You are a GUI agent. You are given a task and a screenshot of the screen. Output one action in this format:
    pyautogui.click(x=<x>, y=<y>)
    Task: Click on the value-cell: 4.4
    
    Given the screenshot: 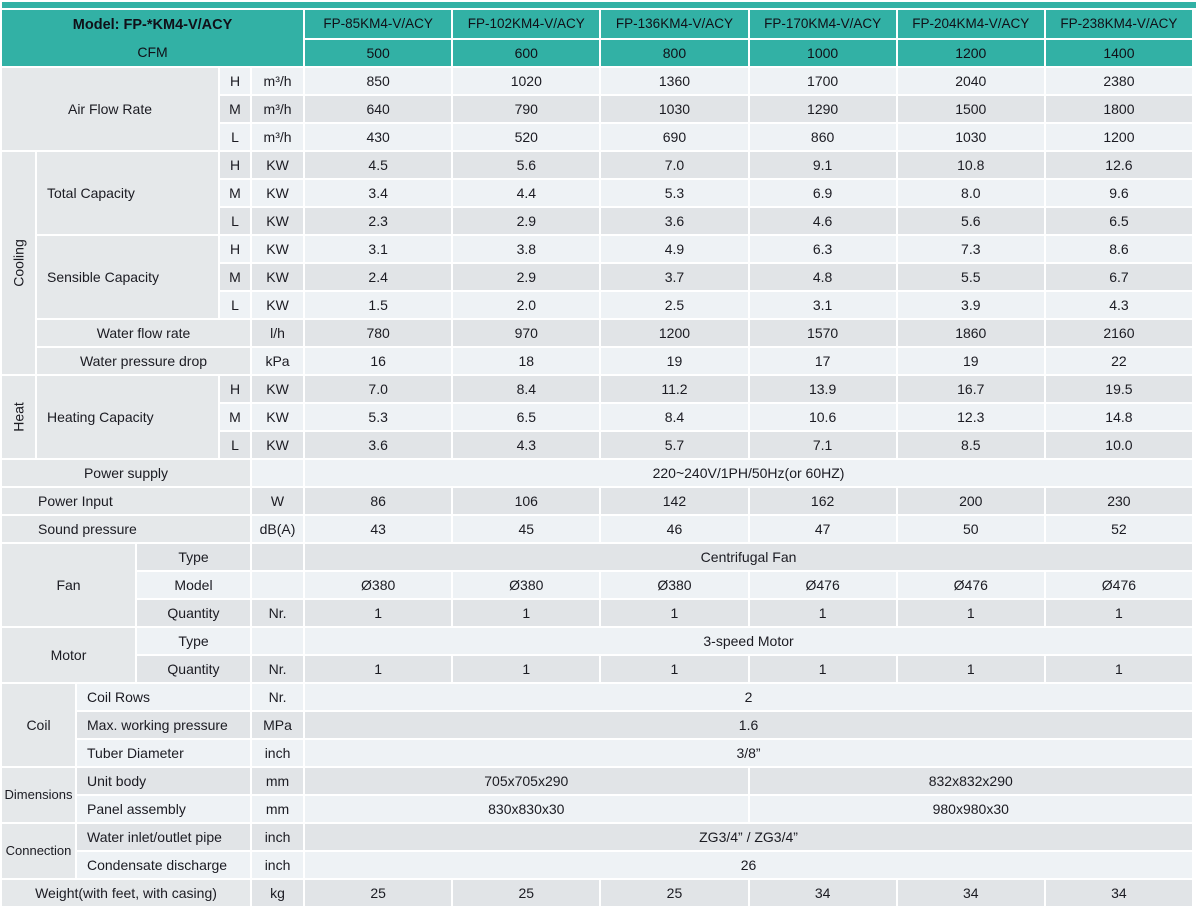 What is the action you would take?
    pyautogui.click(x=526, y=193)
    